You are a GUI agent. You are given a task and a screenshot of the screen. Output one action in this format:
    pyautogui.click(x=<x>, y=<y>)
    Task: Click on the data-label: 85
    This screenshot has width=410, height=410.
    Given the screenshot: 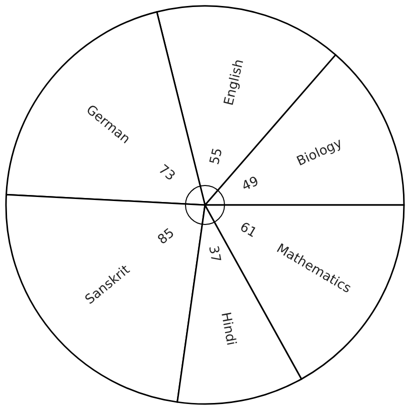 What is the action you would take?
    pyautogui.click(x=166, y=237)
    